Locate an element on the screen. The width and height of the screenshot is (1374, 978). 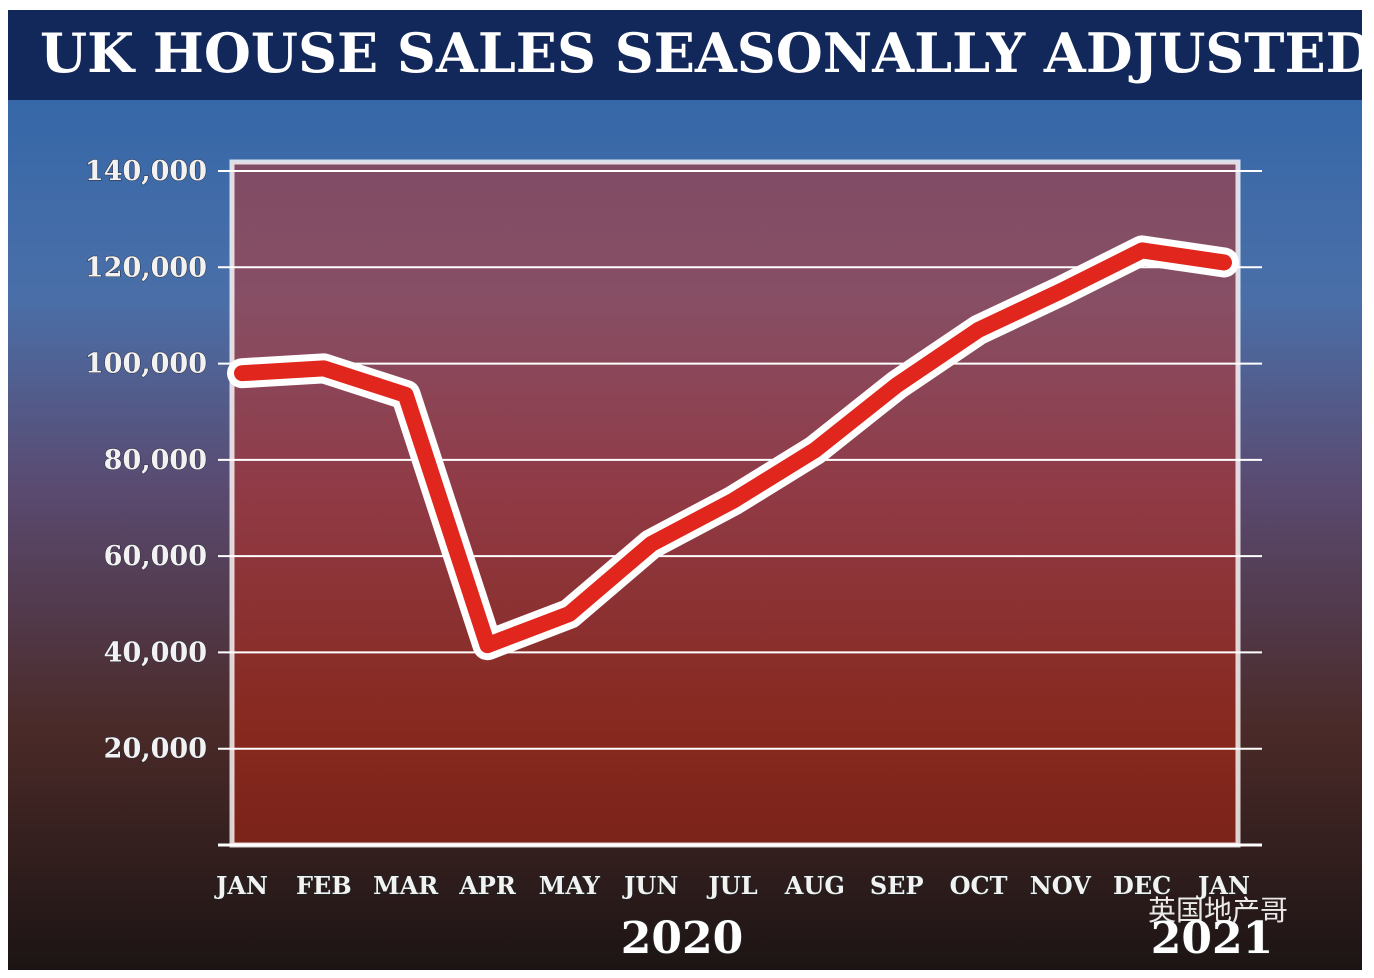
y-tick-label: 120,000 is located at coordinates (146, 267).